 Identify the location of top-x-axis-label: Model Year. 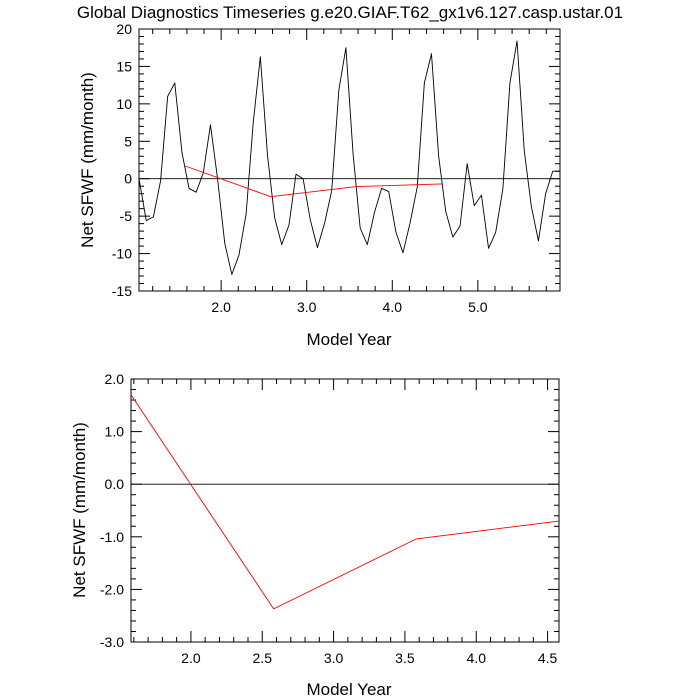
(348, 339).